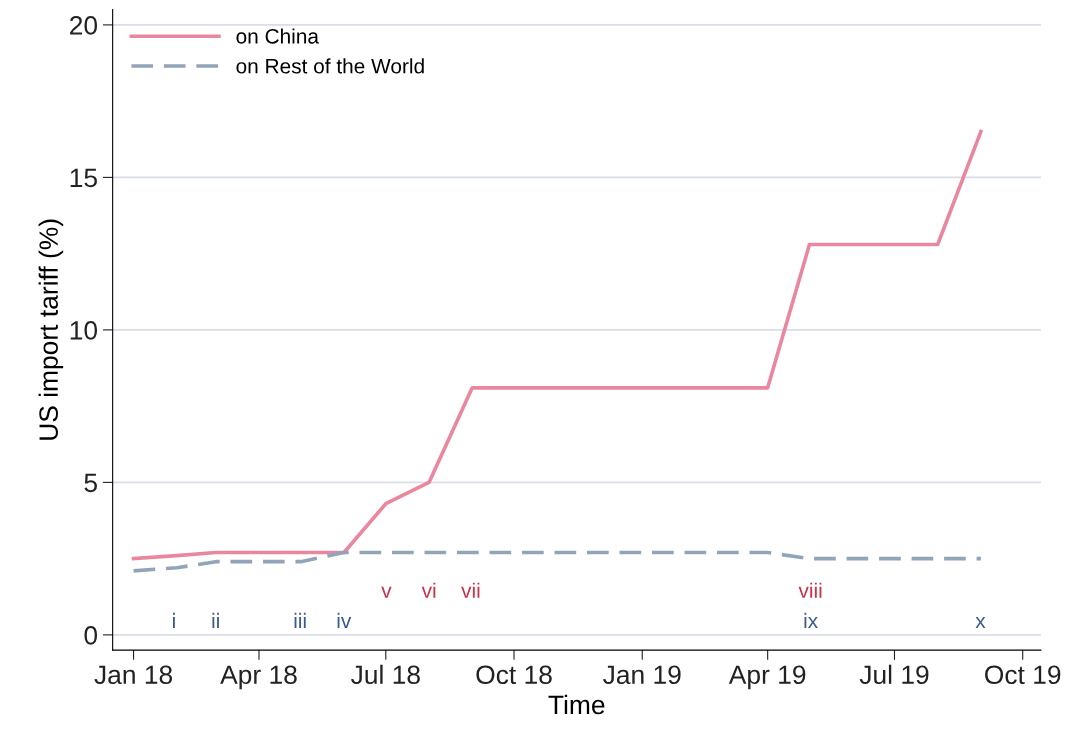 The image size is (1073, 743). What do you see at coordinates (386, 592) in the screenshot?
I see `annotation: v` at bounding box center [386, 592].